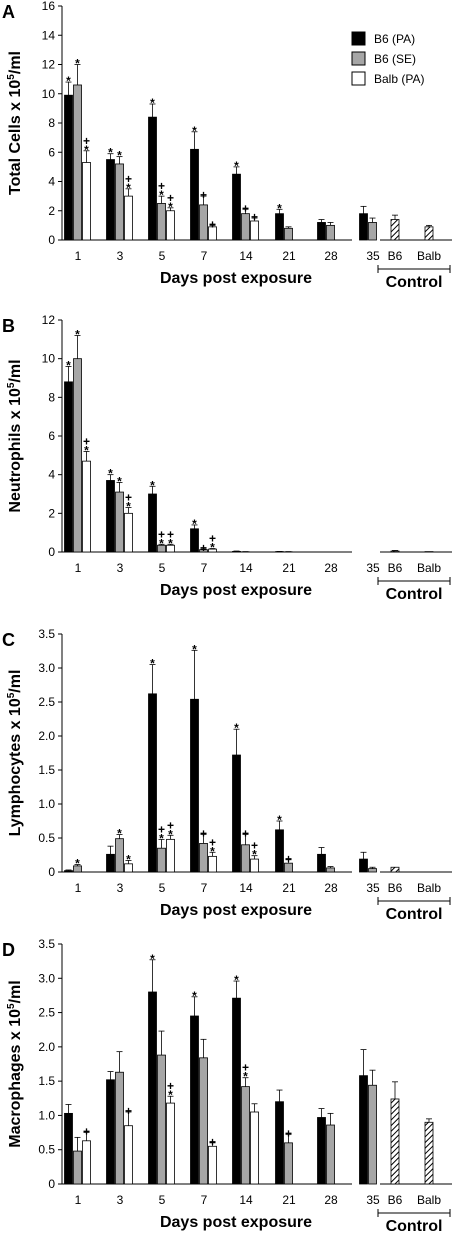 The width and height of the screenshot is (464, 1242). I want to click on y-tick-label: 1.5, so click(46, 770).